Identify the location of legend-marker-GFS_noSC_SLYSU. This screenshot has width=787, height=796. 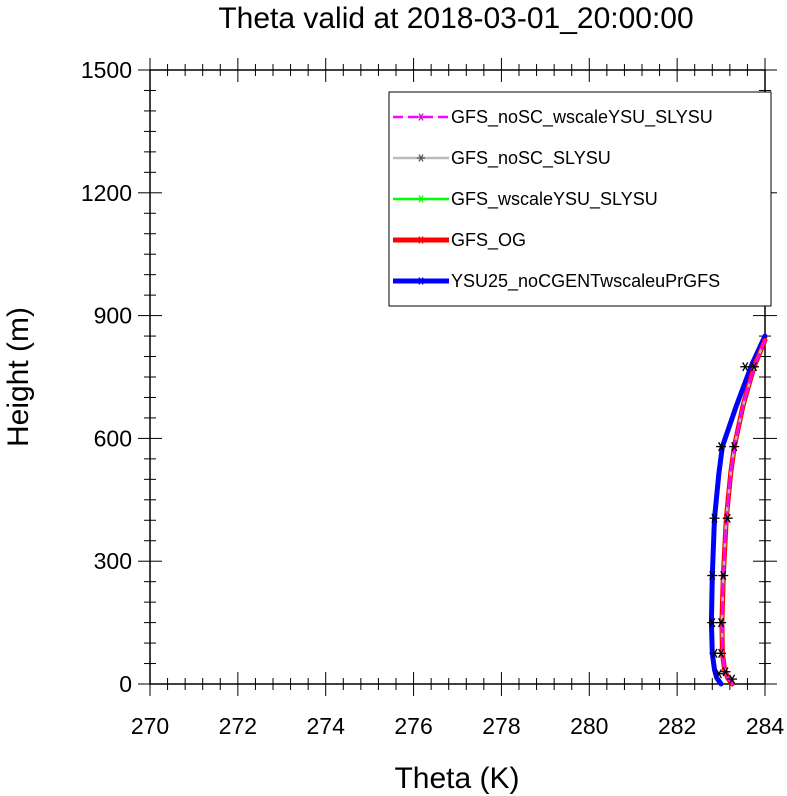
(421, 158).